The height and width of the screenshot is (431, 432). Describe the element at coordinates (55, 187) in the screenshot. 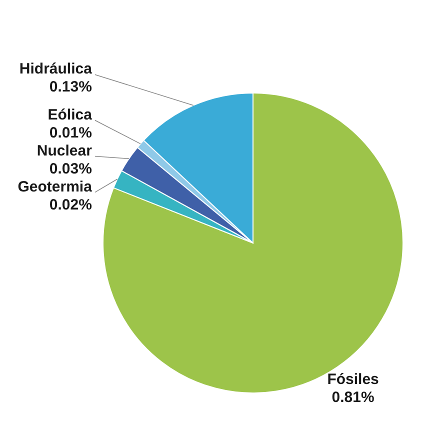

I see `slice-label: Geotermia` at that location.